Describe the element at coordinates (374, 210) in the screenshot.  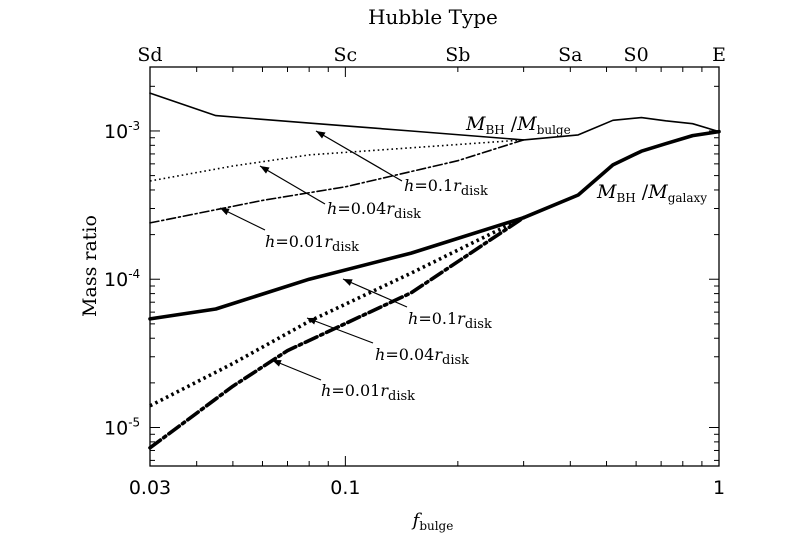
I see `annotation-label-h-bulge: h=0.04rdisk` at that location.